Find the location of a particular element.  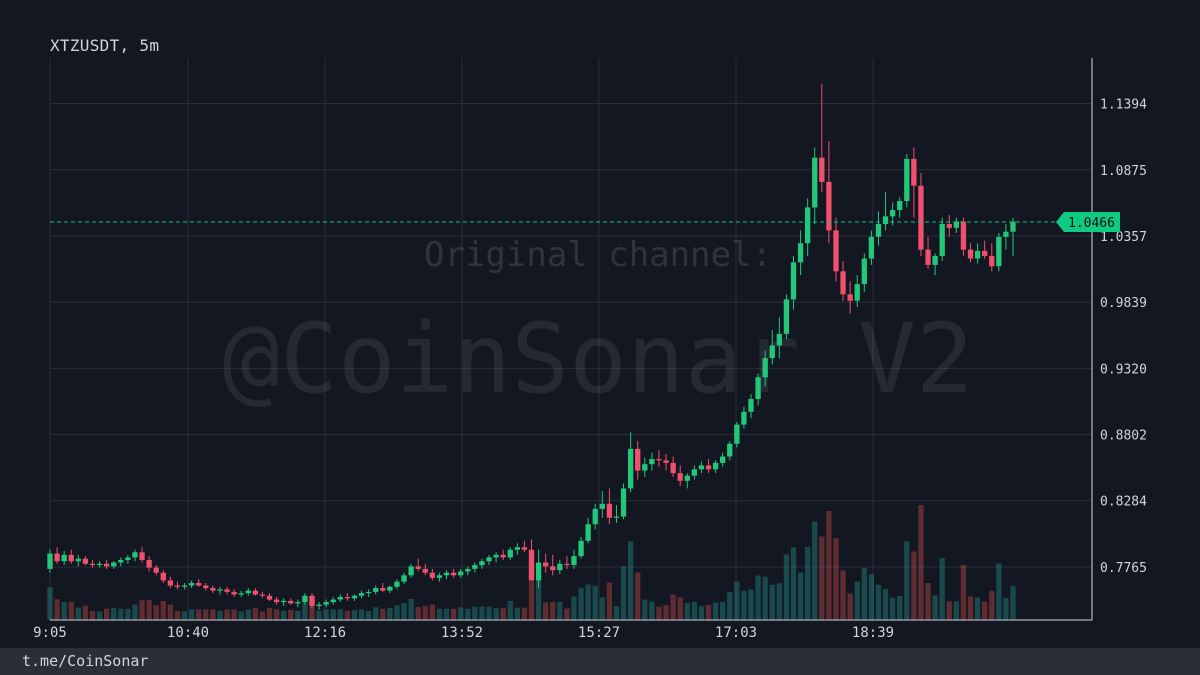

y-tick-label: 0.9320 is located at coordinates (1123, 369).